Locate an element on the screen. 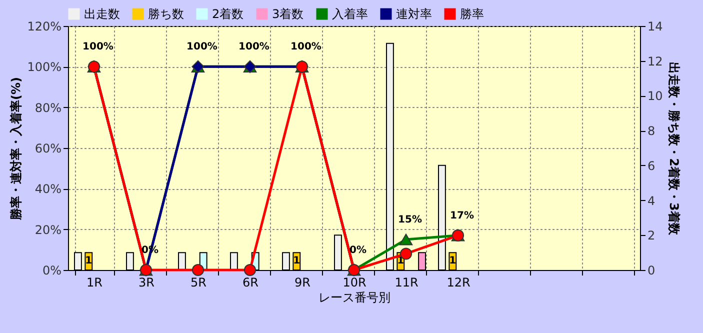  legend-label: 3着数 is located at coordinates (288, 14).